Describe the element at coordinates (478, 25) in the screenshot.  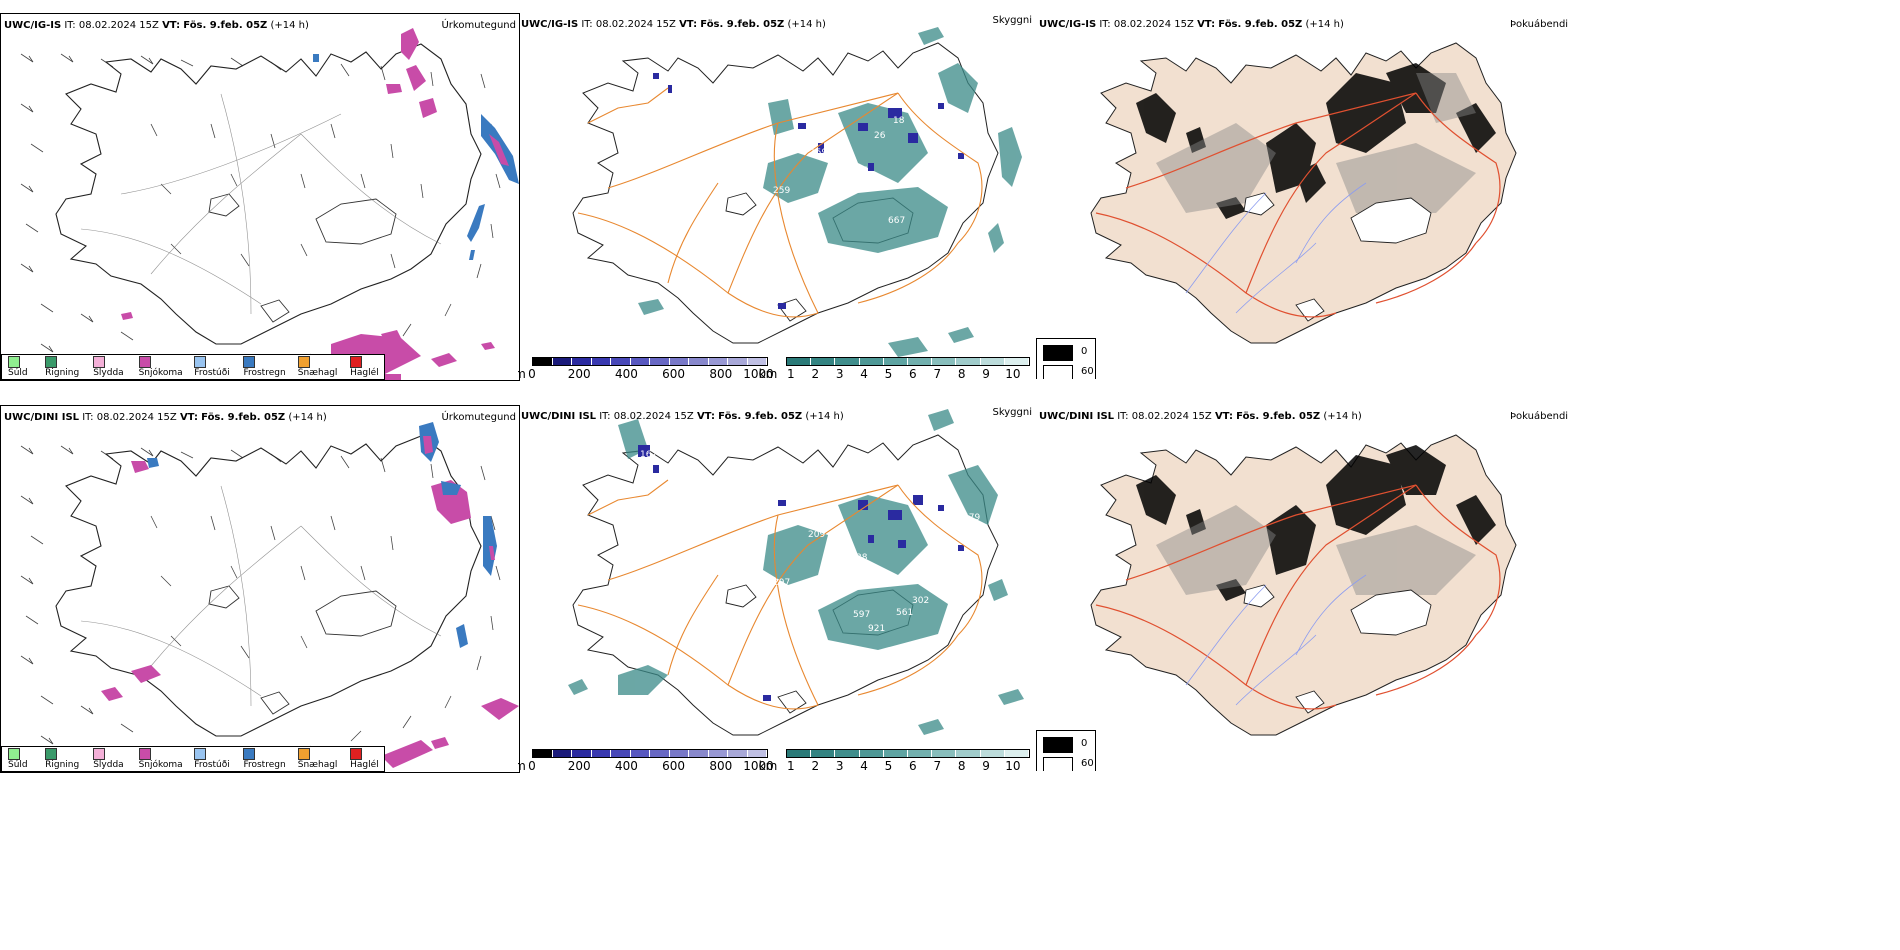
I see `precip-title: Úrkomutegund` at that location.